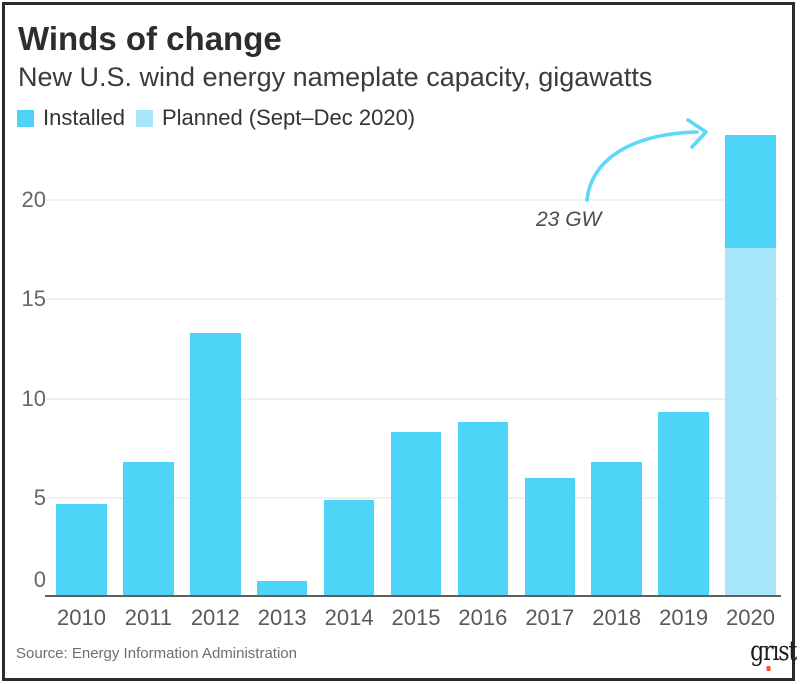 This screenshot has width=800, height=684. Describe the element at coordinates (288, 117) in the screenshot. I see `legend-label-planned: Planned (Sept–Dec 2020)` at that location.